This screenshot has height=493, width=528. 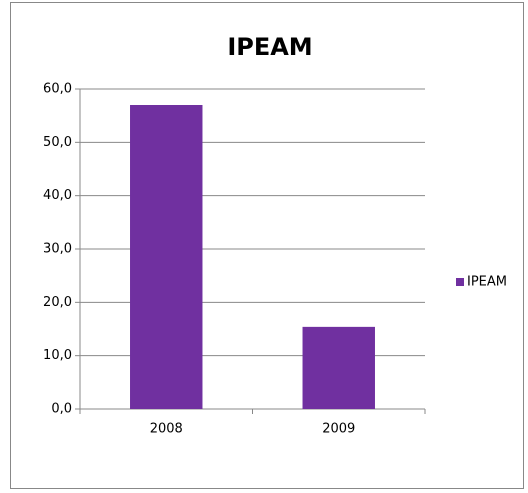 What do you see at coordinates (338, 429) in the screenshot?
I see `x-tick-label: 2009` at bounding box center [338, 429].